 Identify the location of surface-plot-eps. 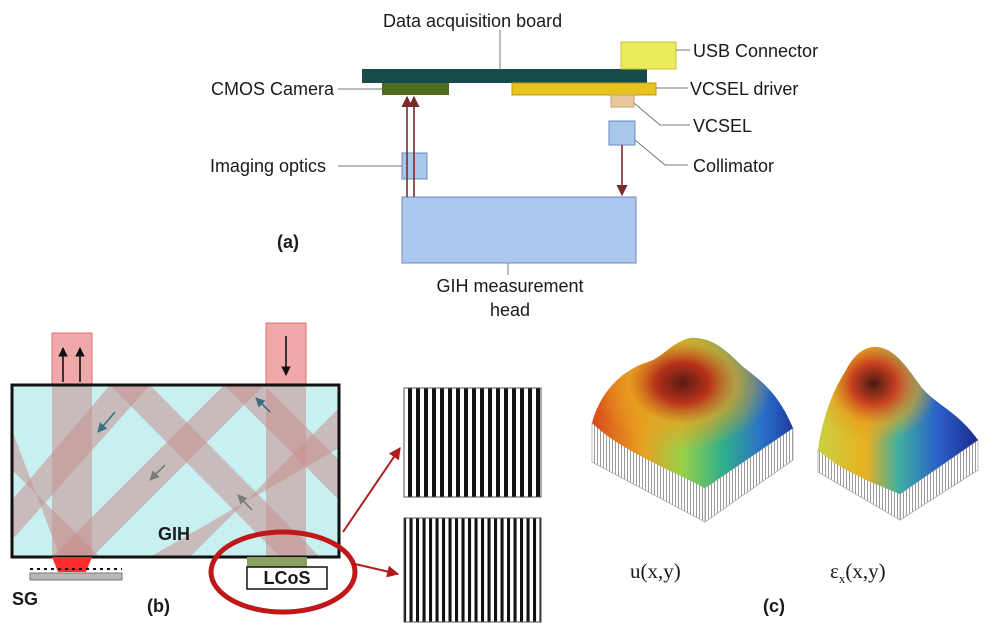
(898, 434).